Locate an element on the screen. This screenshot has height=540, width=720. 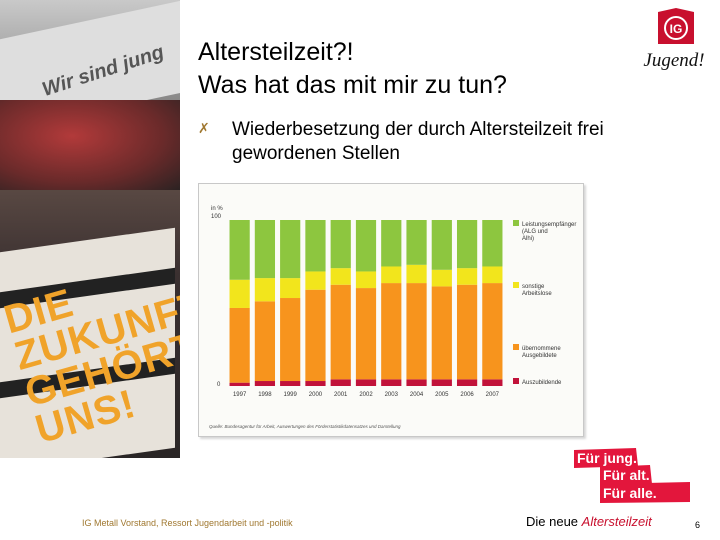
ig-metall-jugend-logo: IG Jugend! is located at coordinates (674, 39).